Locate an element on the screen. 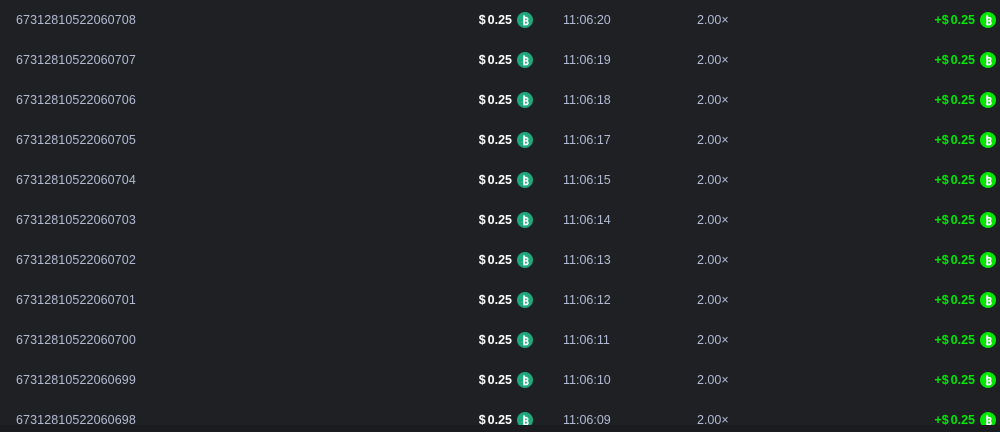  cell-time: 11:06:10 is located at coordinates (607, 380).